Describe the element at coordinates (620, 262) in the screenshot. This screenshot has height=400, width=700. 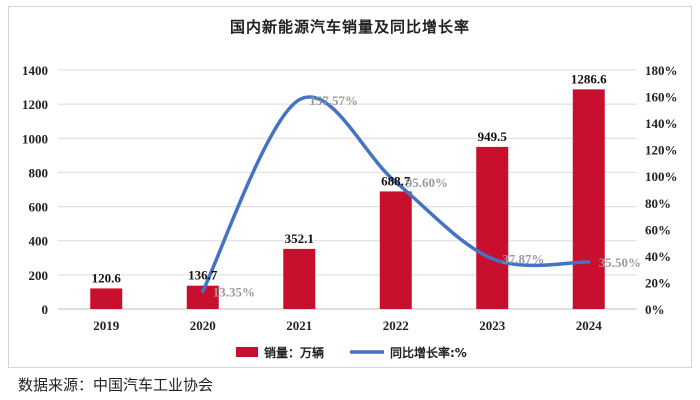
I see `growth-rate-label: 35.50%` at that location.